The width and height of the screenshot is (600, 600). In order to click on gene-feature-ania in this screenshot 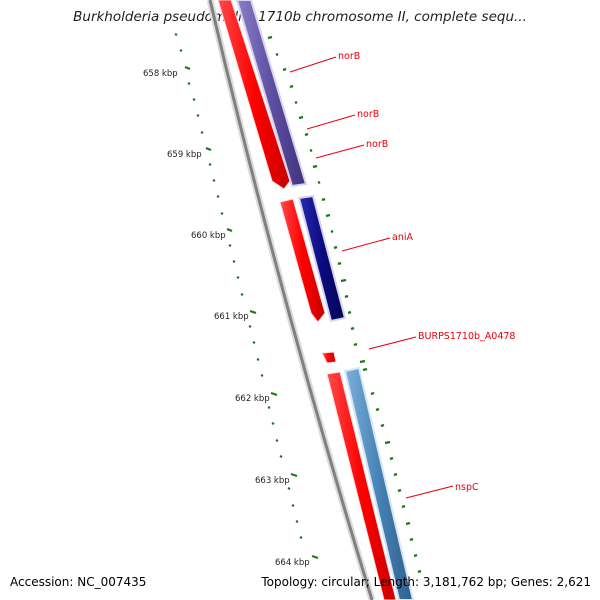, I will do `click(322, 258)`.